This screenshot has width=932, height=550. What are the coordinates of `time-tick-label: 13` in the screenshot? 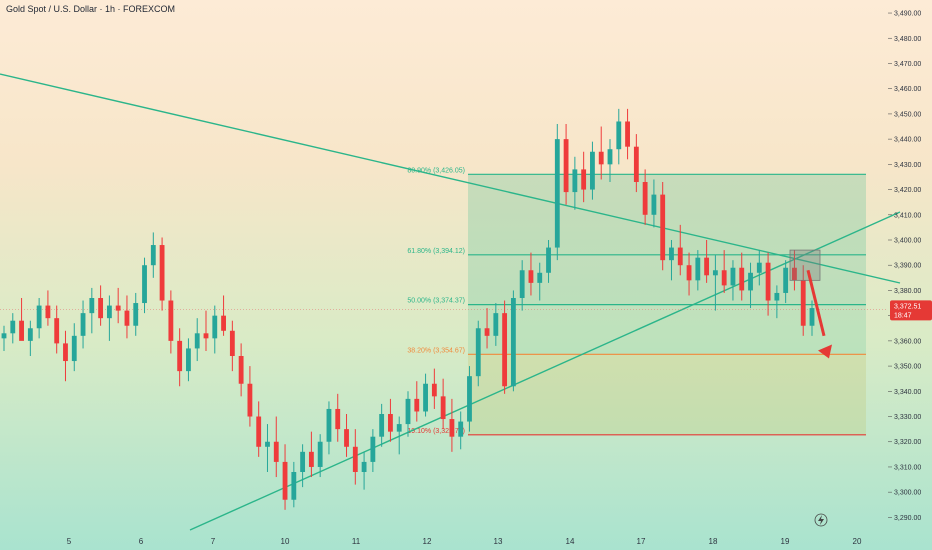 It's located at (498, 541).